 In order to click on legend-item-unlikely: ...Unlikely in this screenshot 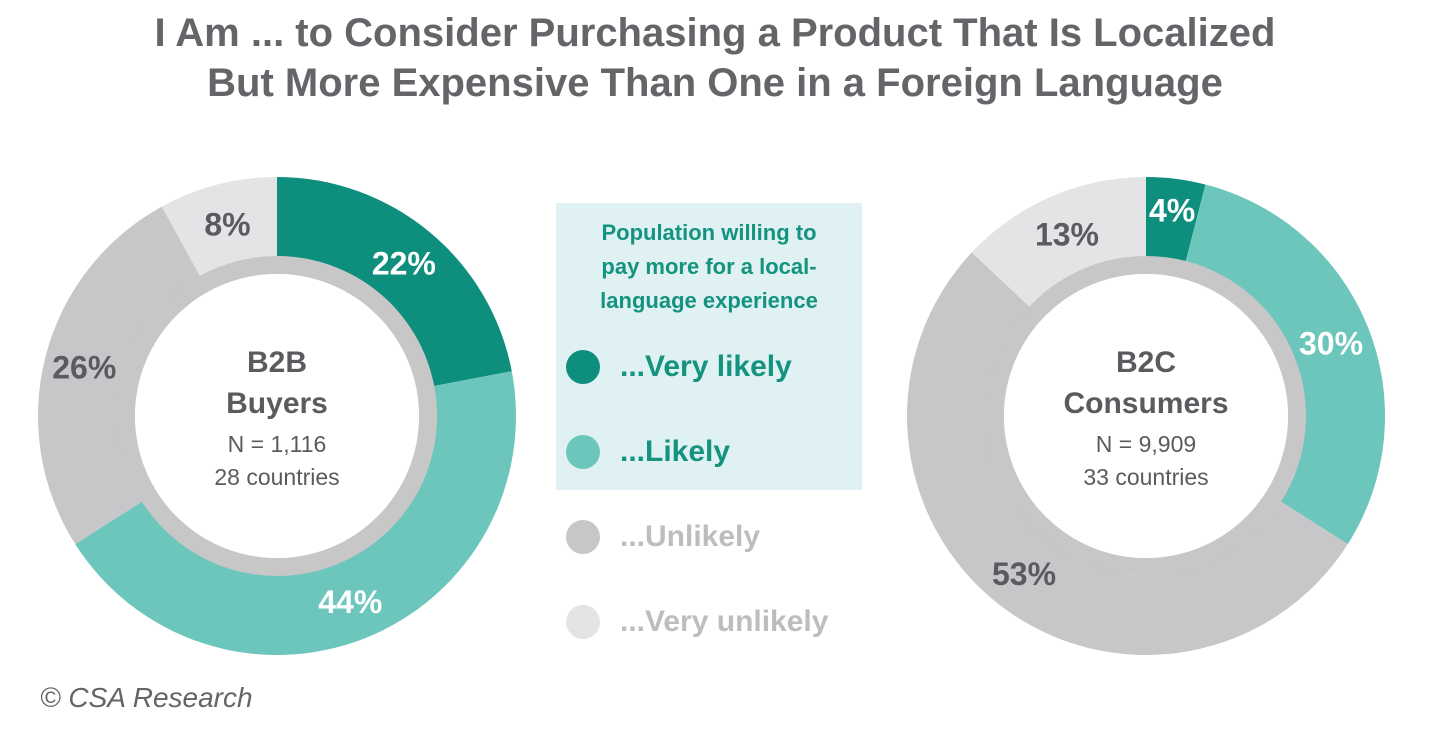, I will do `click(663, 537)`.